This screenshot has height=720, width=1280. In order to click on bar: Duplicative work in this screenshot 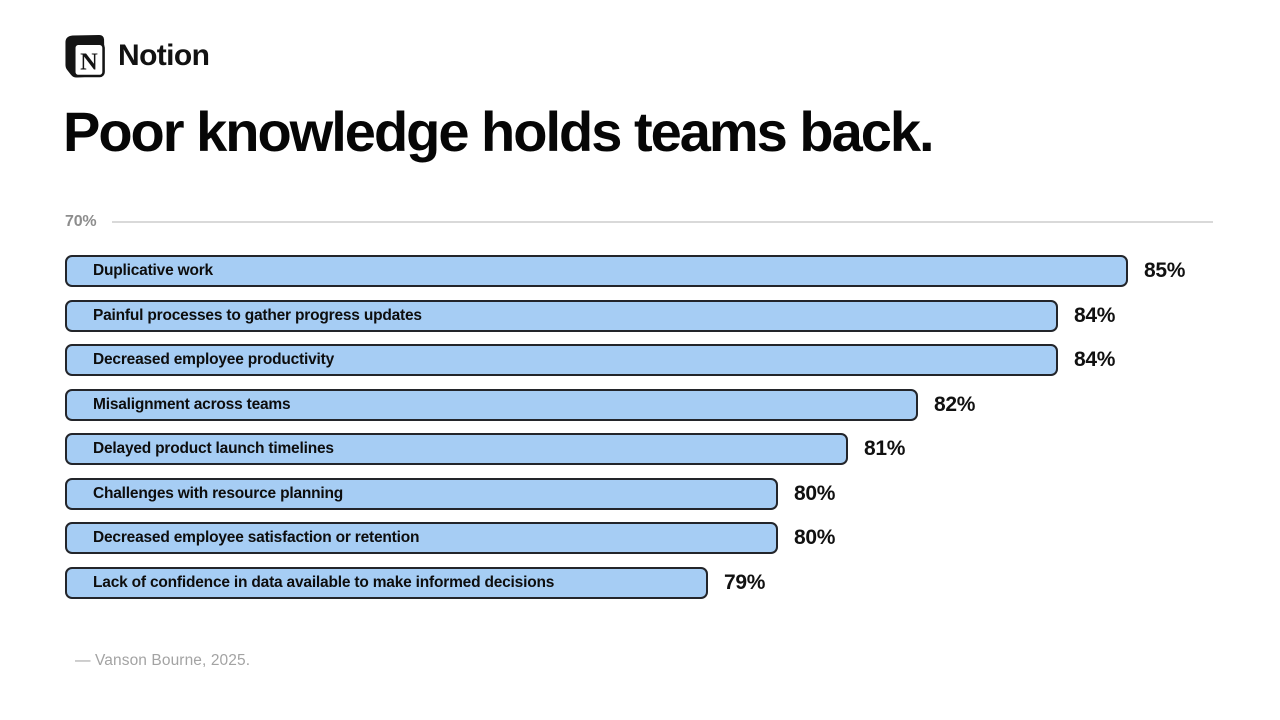, I will do `click(596, 271)`.